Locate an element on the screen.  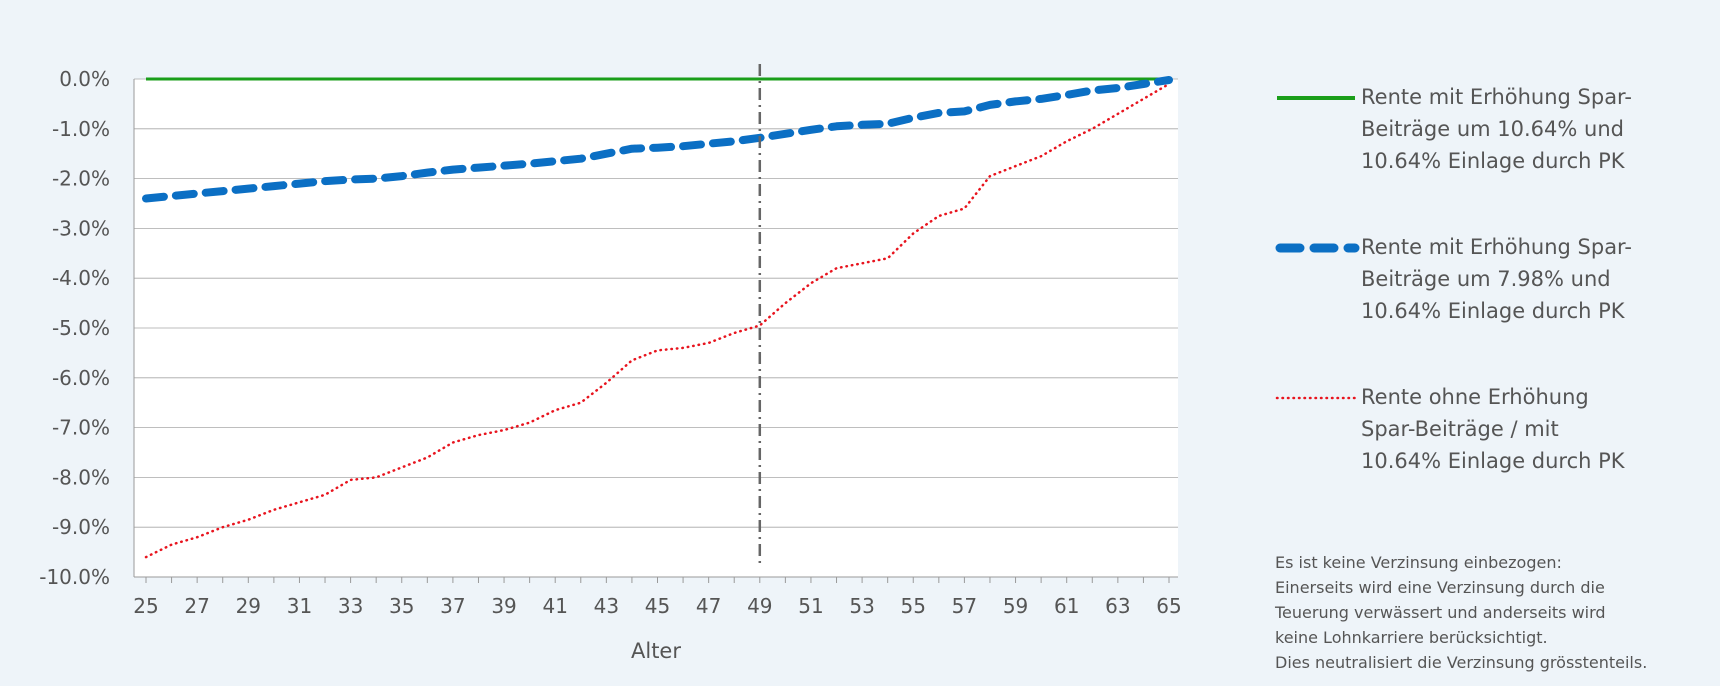
x-tick-label: 31 is located at coordinates (299, 606).